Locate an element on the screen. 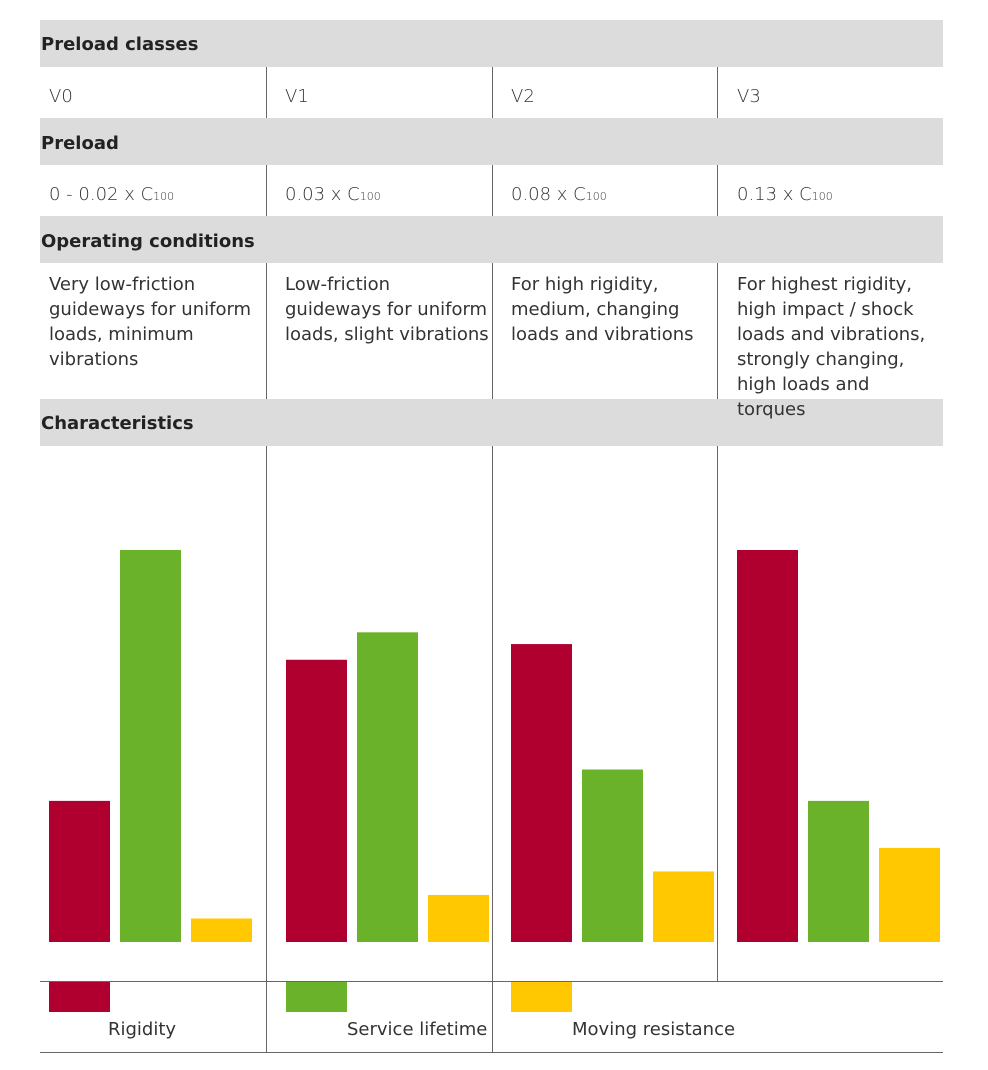  operating-line: high impact / shock is located at coordinates (825, 309).